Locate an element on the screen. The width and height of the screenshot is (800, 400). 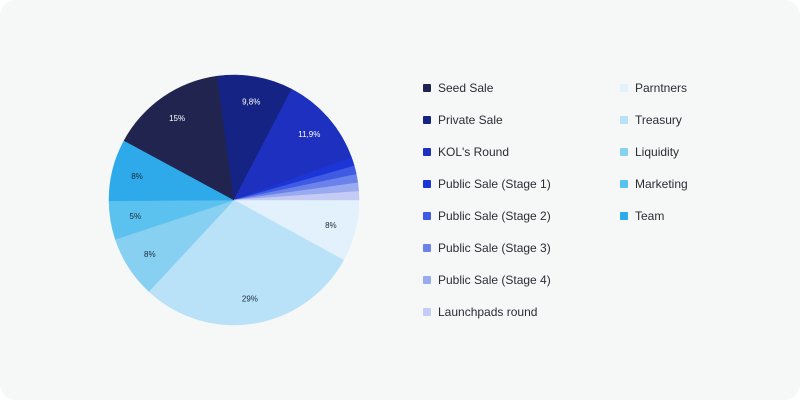
legend-item: Marketing is located at coordinates (654, 184).